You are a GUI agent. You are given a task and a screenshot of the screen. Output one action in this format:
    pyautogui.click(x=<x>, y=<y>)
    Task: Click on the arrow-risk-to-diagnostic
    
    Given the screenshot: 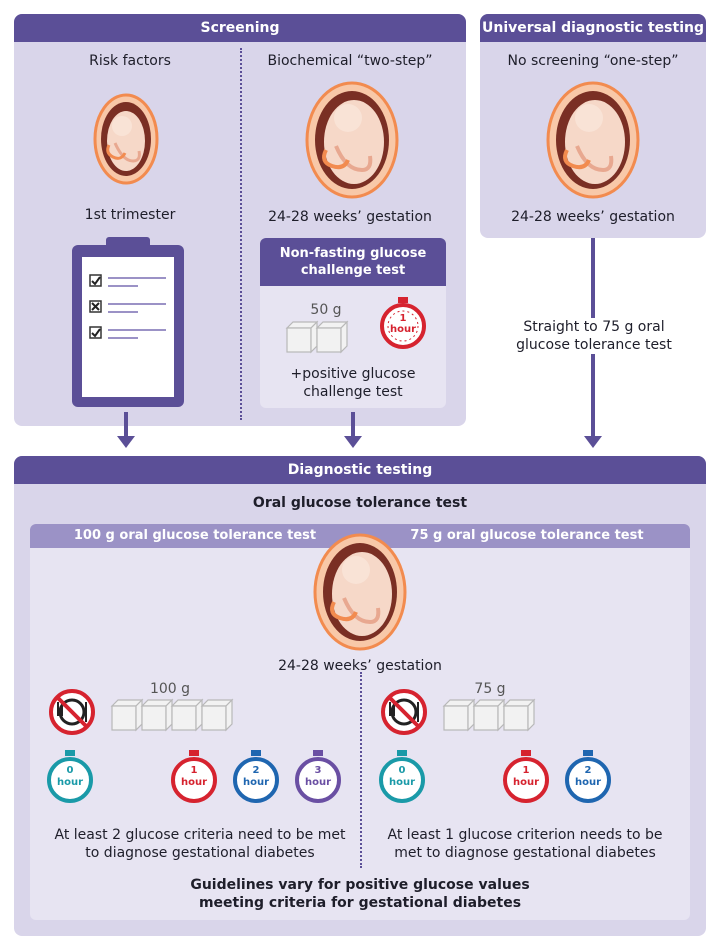 What is the action you would take?
    pyautogui.click(x=126, y=430)
    